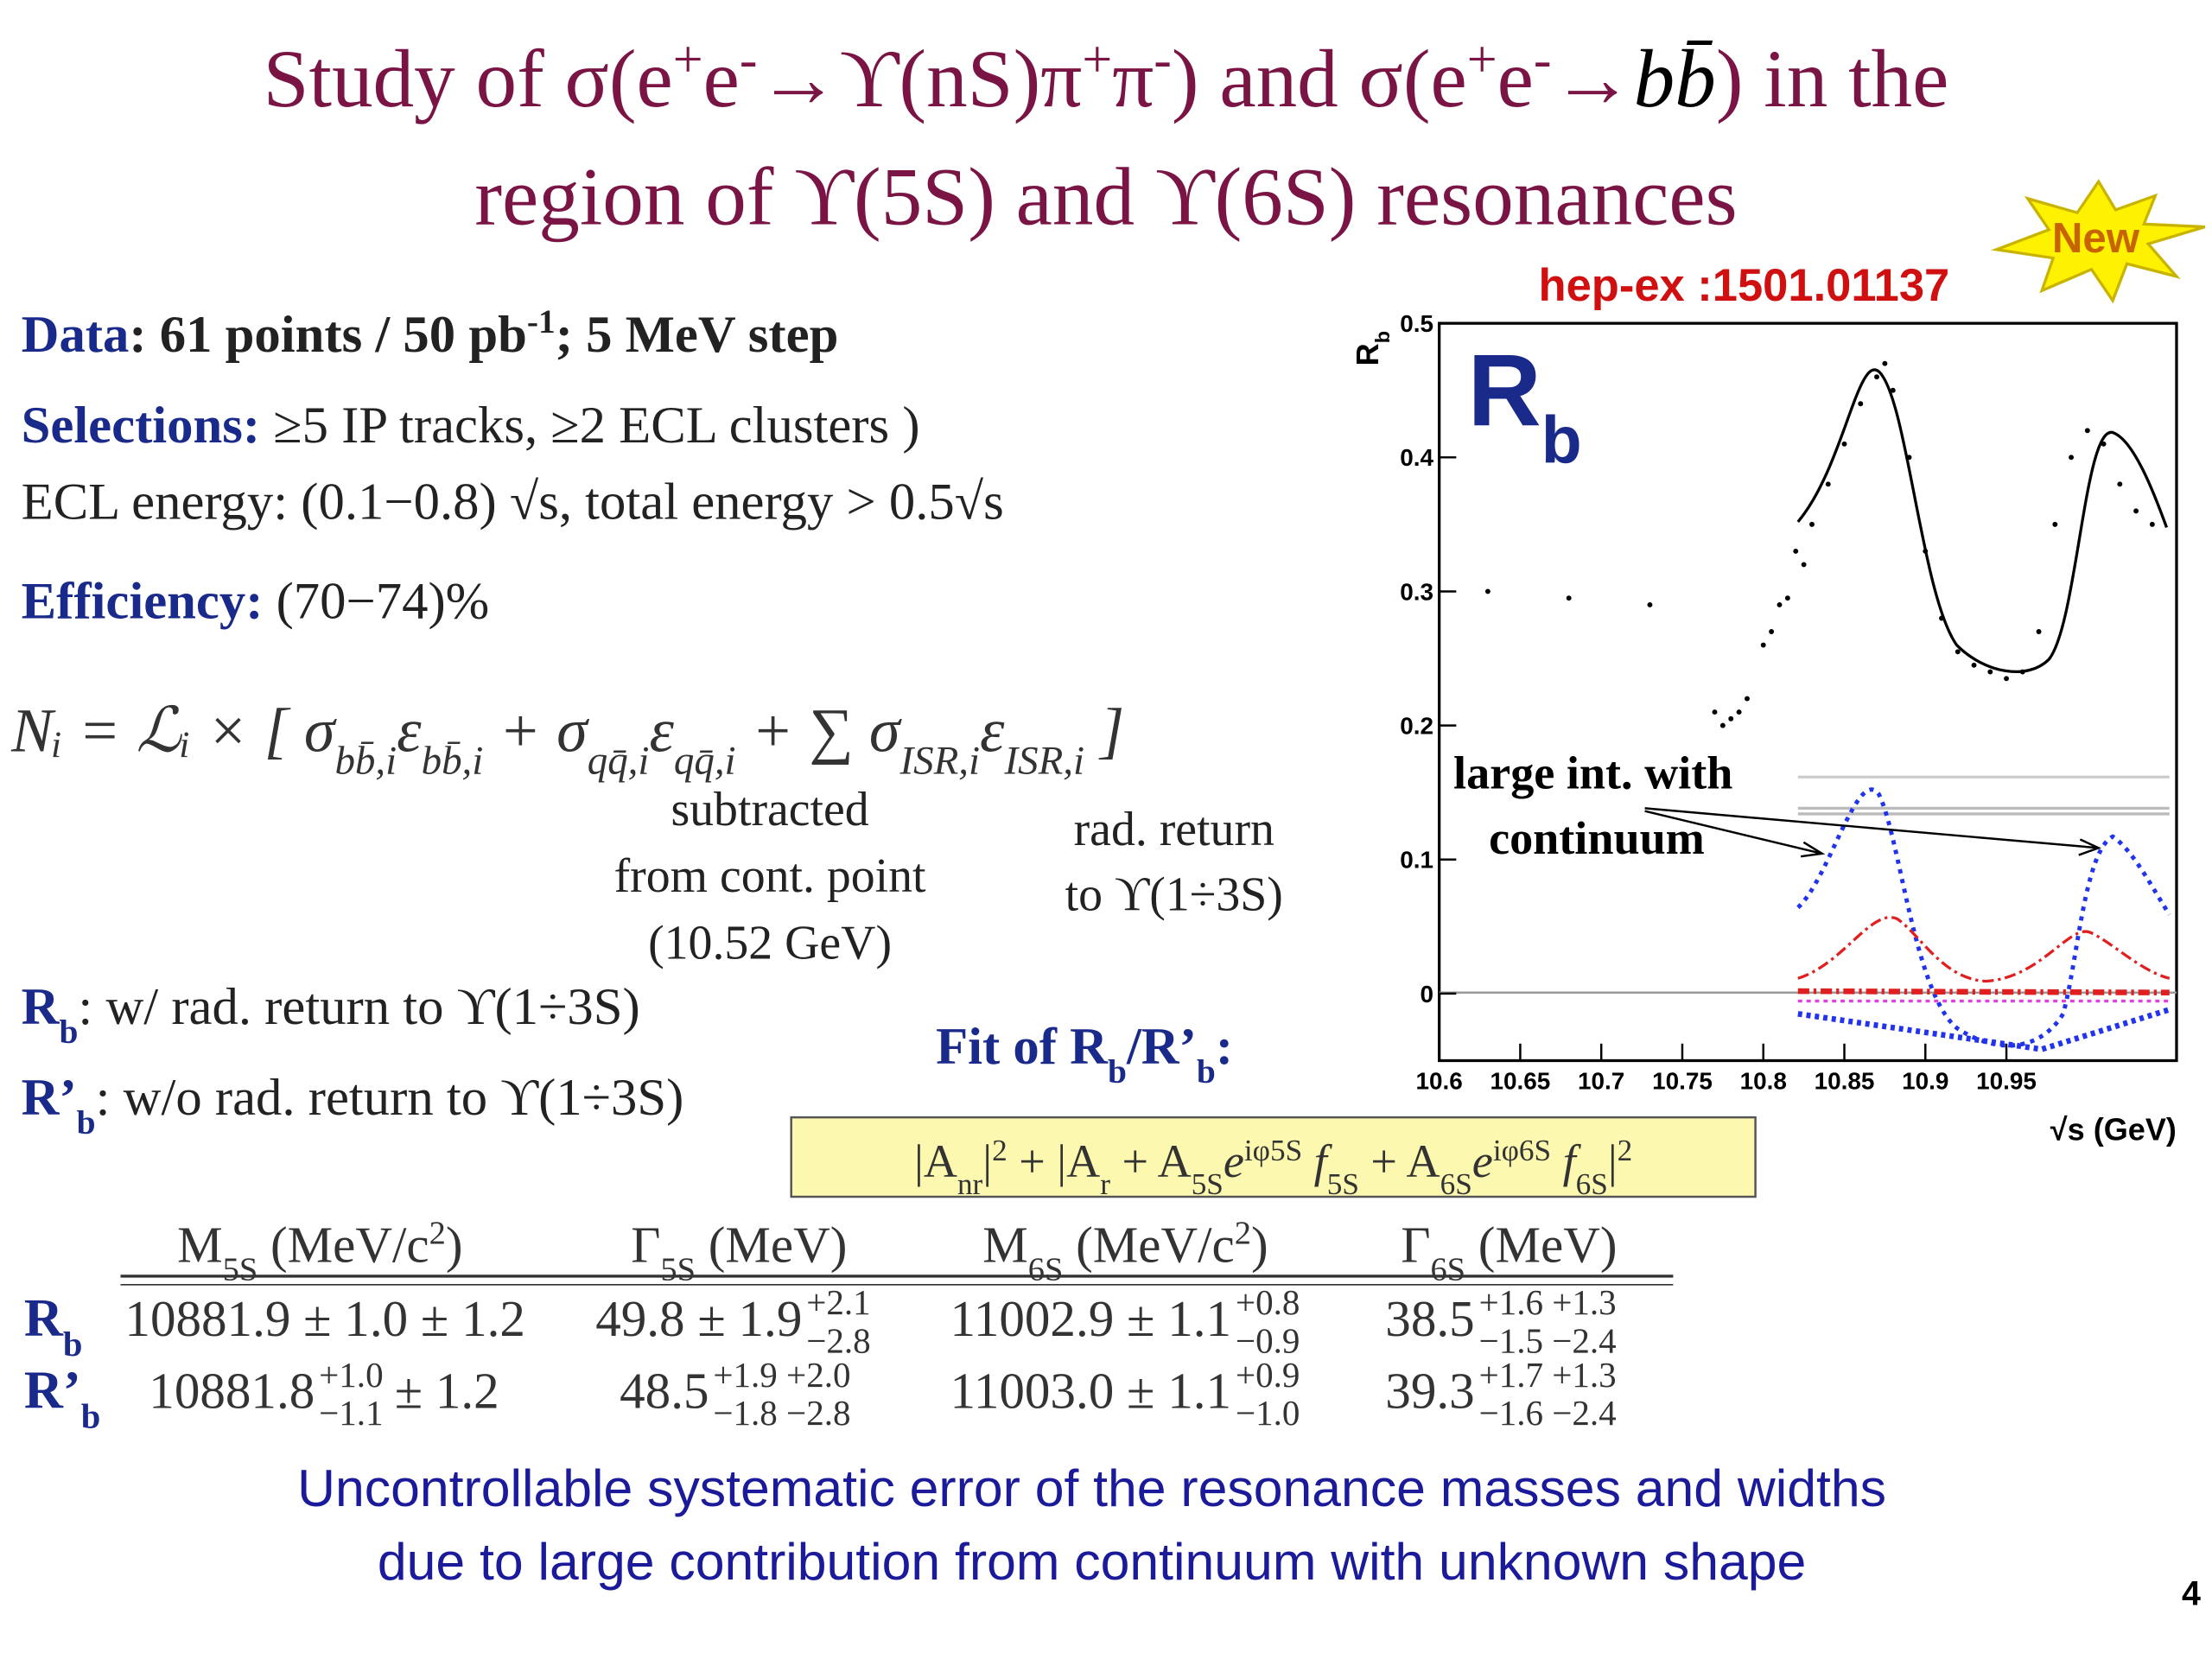 The width and height of the screenshot is (2212, 1659). What do you see at coordinates (365, 761) in the screenshot?
I see `formula-part: bb̄,i` at bounding box center [365, 761].